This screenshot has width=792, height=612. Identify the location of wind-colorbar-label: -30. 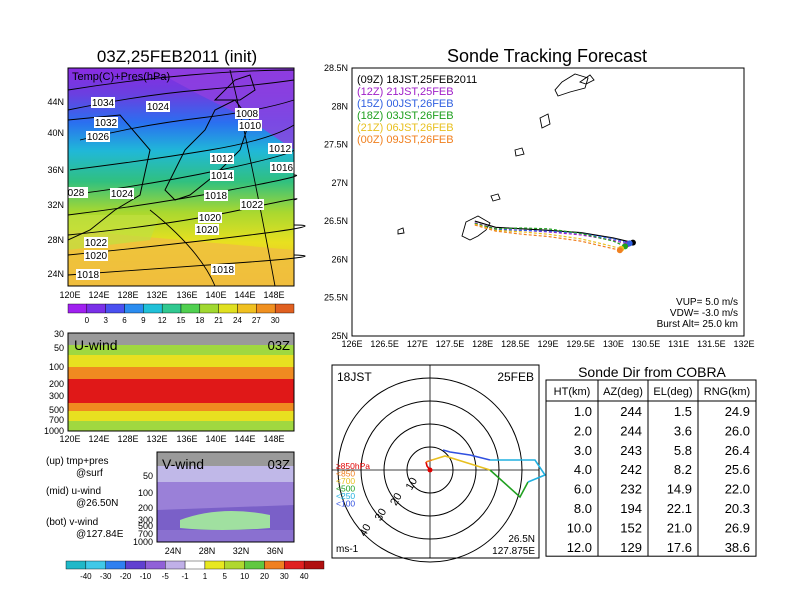
(106, 576).